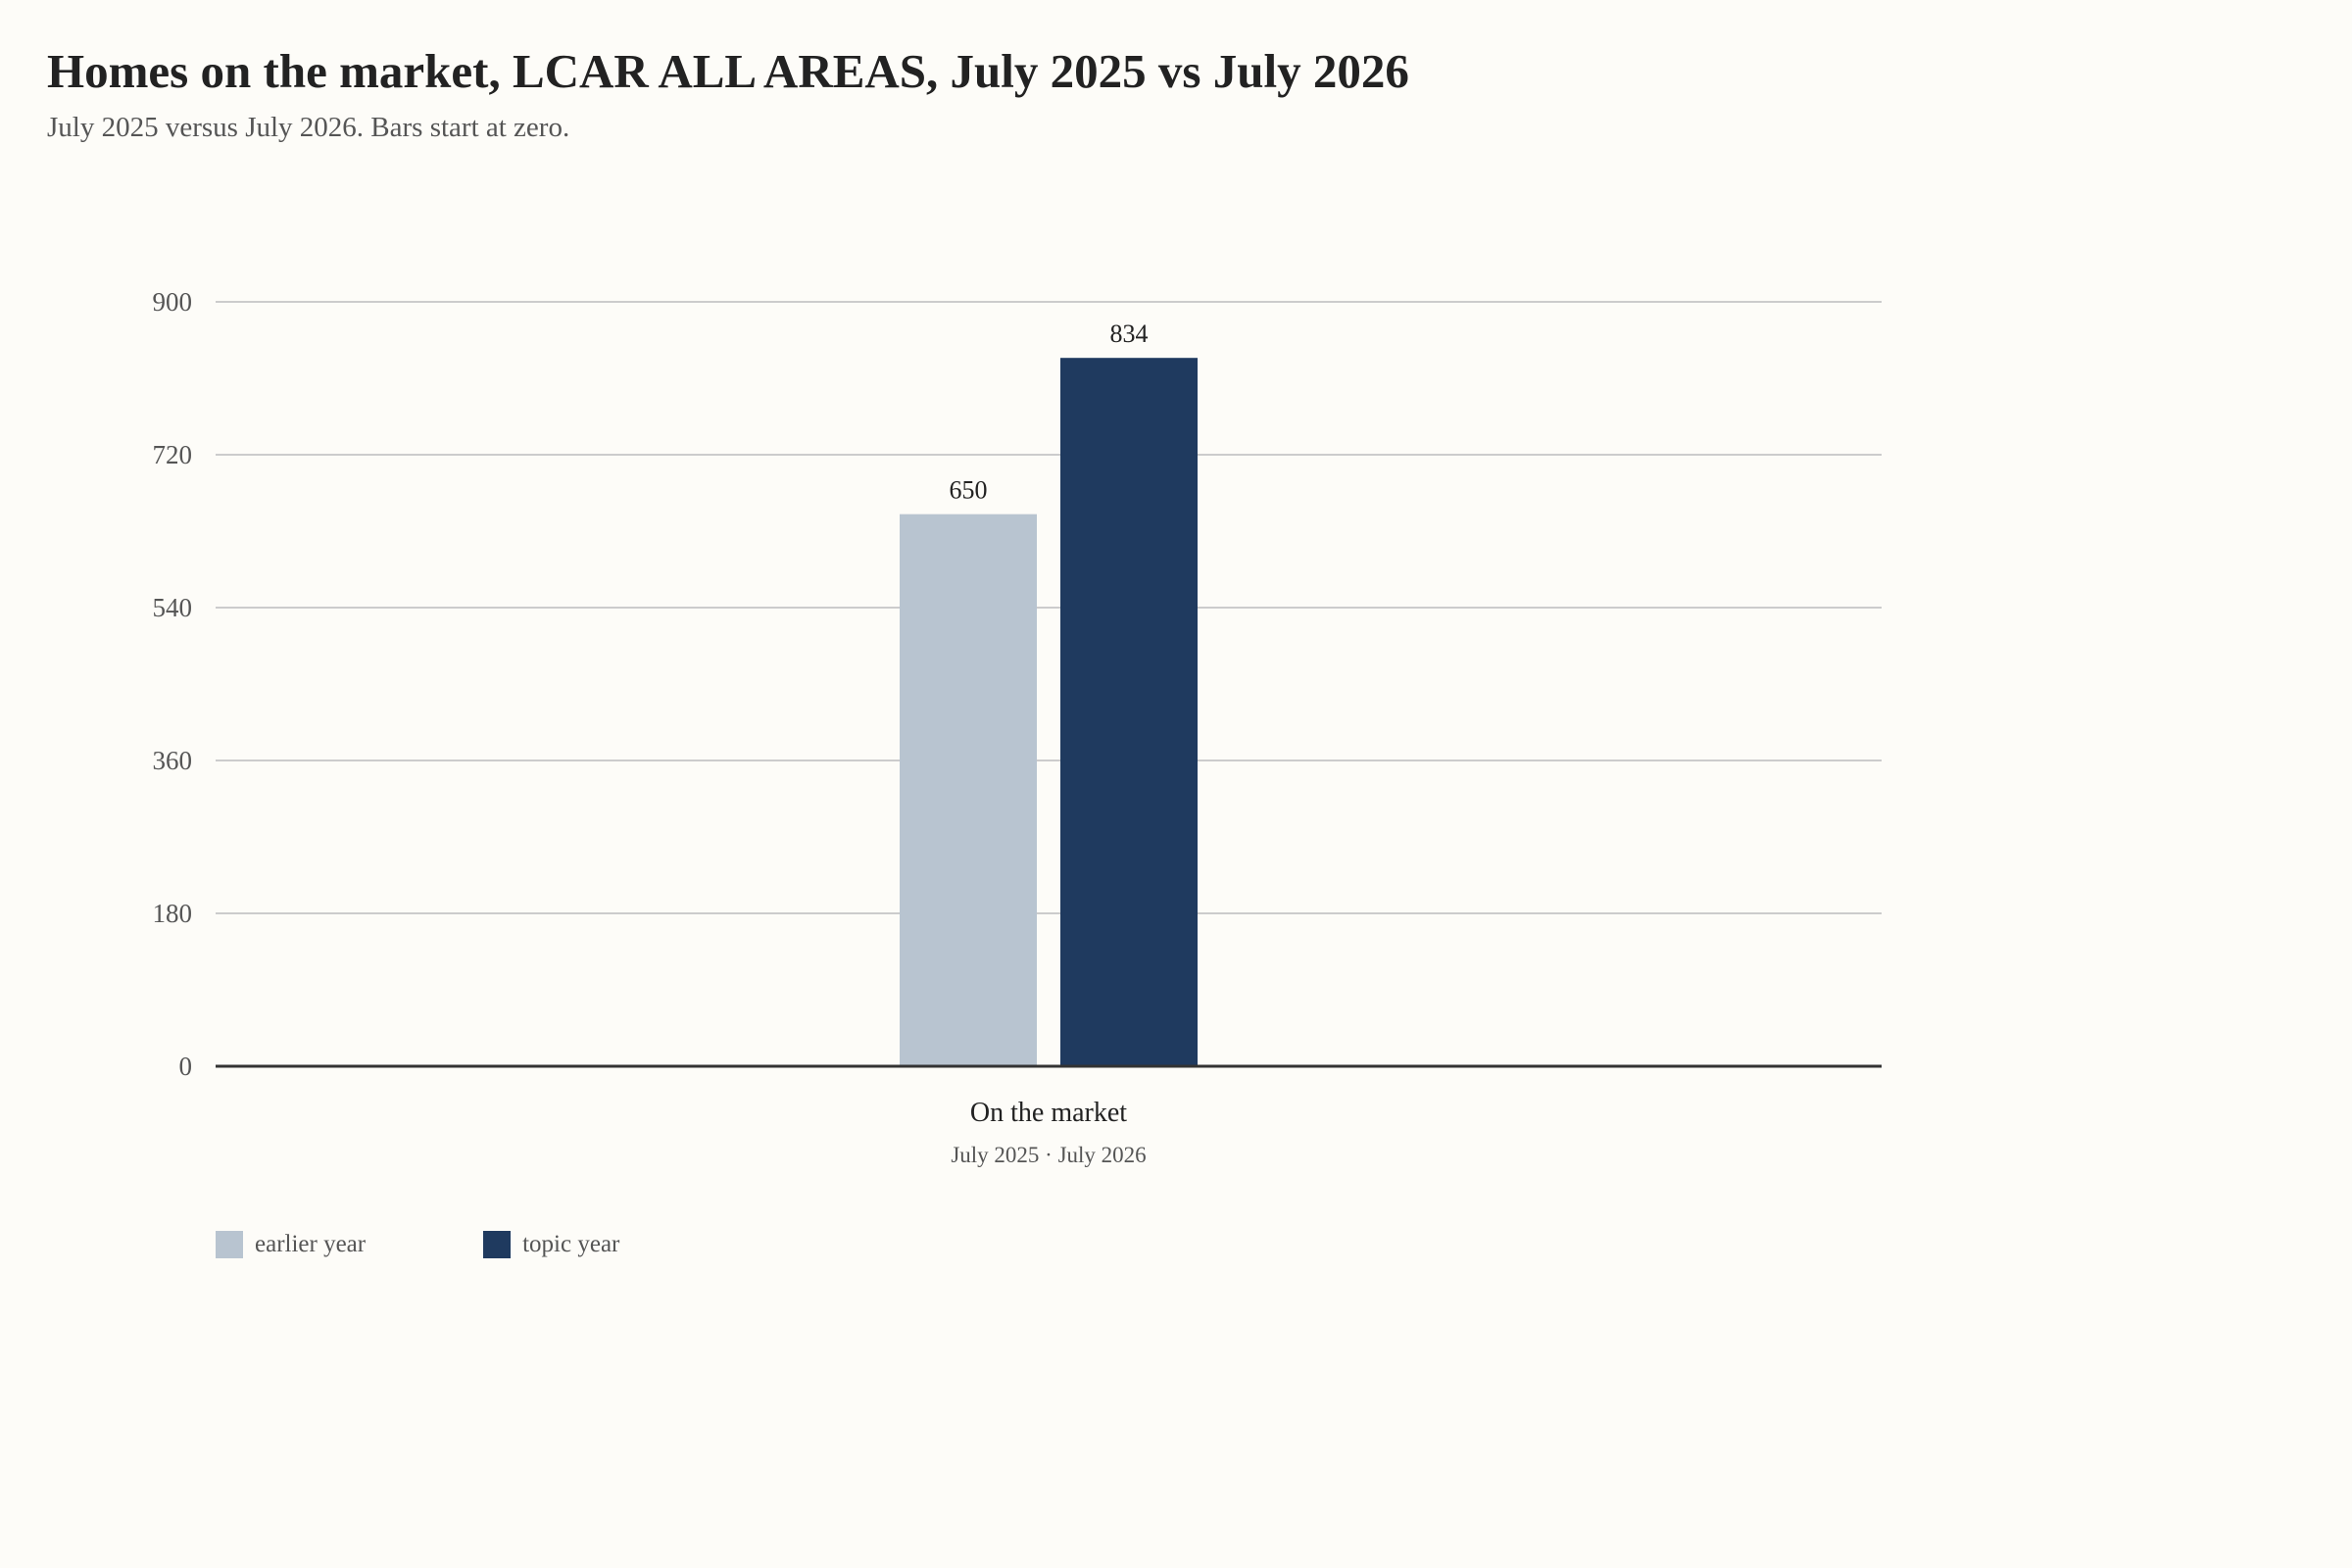 The height and width of the screenshot is (1568, 2352). I want to click on y-tick-label: 180, so click(173, 913).